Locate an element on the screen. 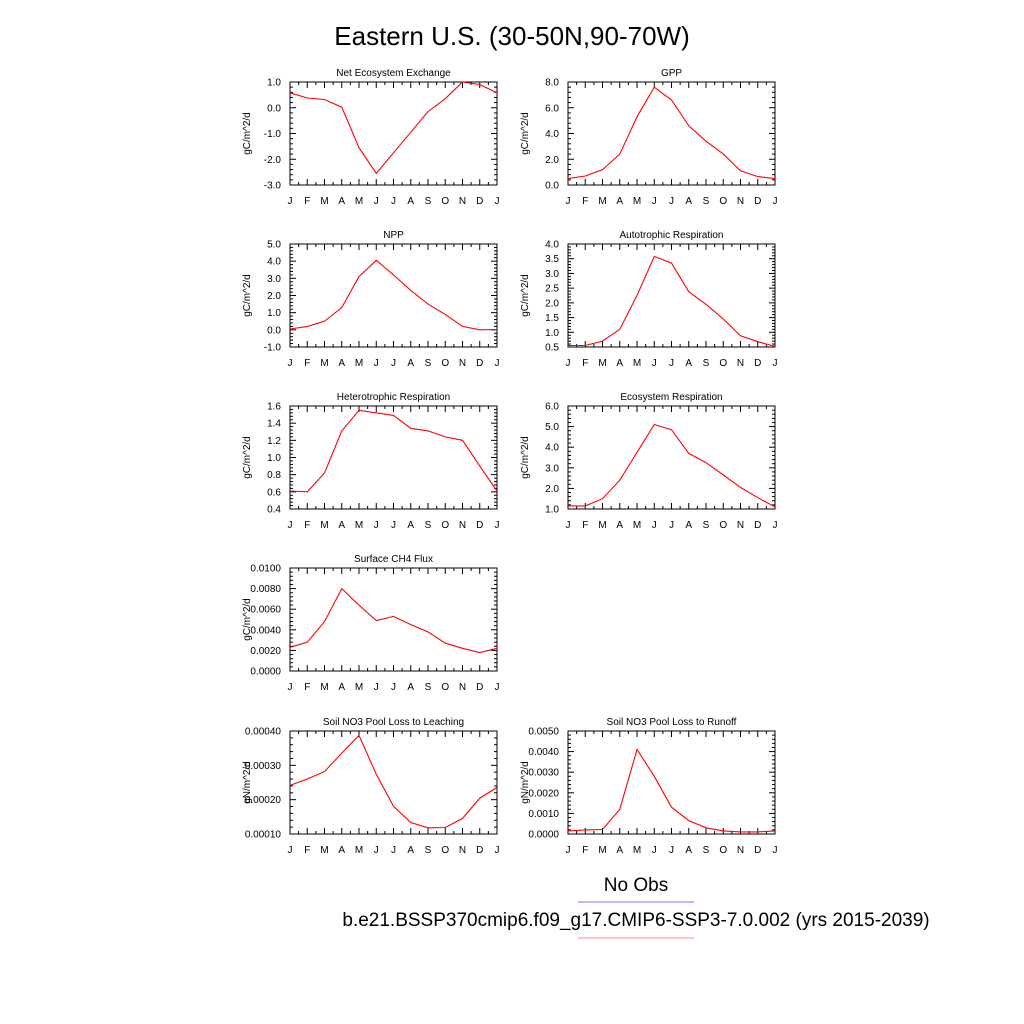 The height and width of the screenshot is (1024, 1024). y-tick-label: 0.00030 is located at coordinates (263, 766).